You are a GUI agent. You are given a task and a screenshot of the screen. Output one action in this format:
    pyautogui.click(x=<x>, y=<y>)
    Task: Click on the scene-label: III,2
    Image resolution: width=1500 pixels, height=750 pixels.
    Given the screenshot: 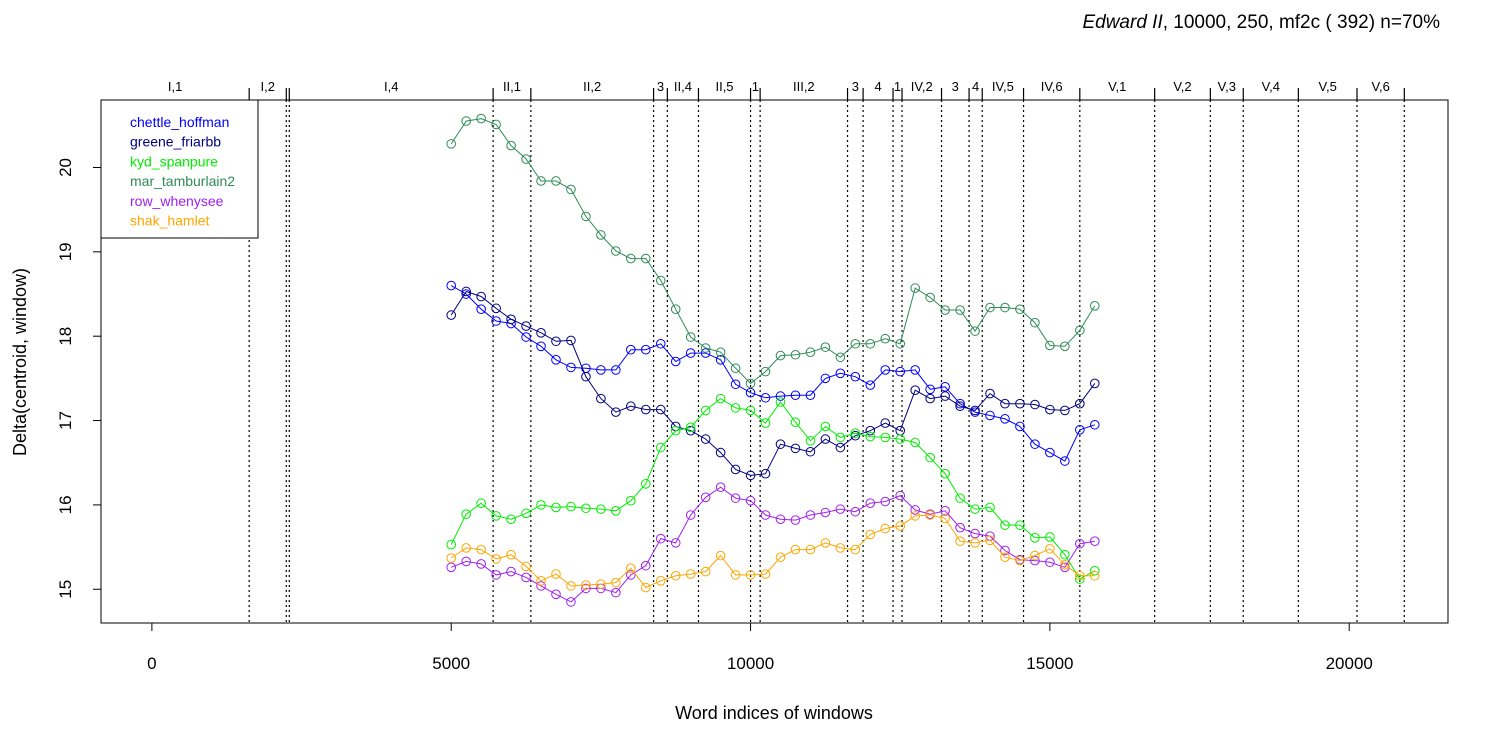 What is the action you would take?
    pyautogui.click(x=804, y=86)
    